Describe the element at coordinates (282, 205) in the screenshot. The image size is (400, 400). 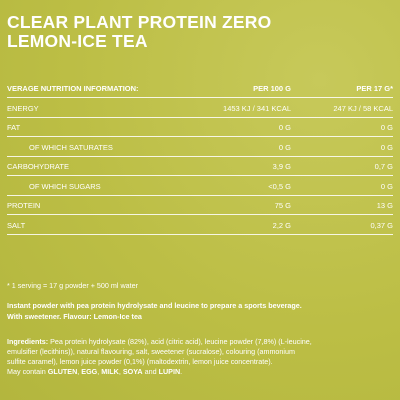
I see `row-per-100g: 75 G` at that location.